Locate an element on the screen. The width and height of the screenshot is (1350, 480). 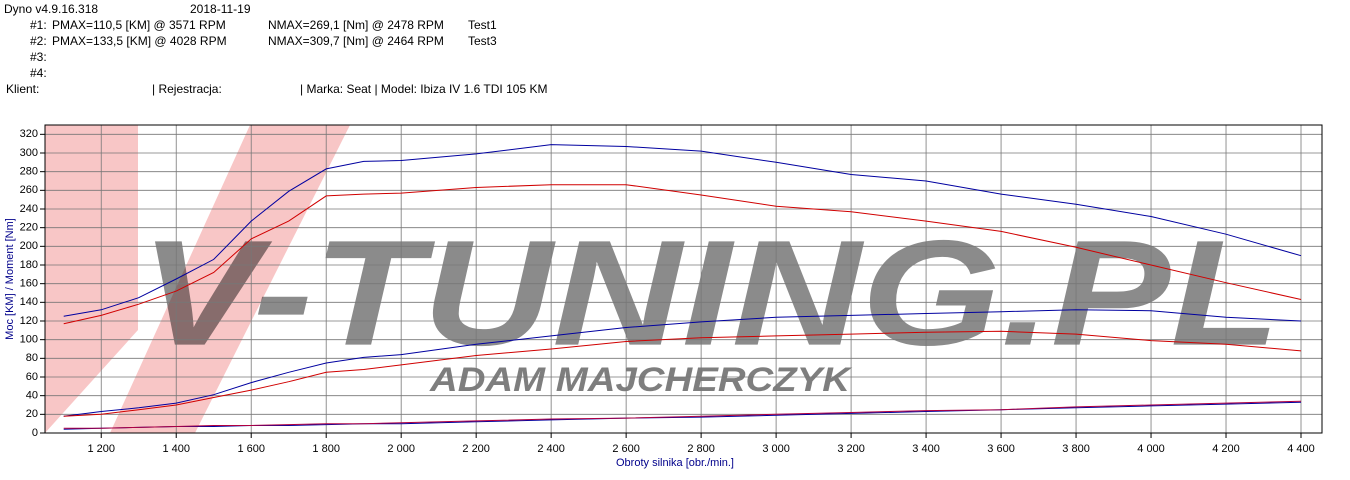
y-tick-label: 60 is located at coordinates (32, 377).